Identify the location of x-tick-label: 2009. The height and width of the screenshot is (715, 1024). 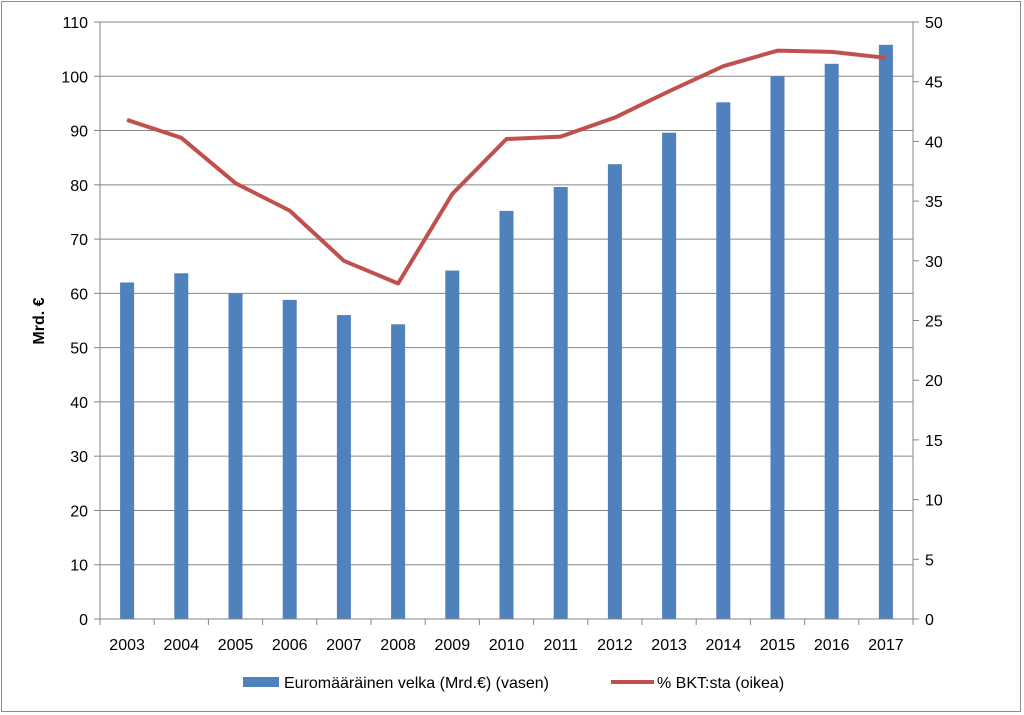
(453, 645).